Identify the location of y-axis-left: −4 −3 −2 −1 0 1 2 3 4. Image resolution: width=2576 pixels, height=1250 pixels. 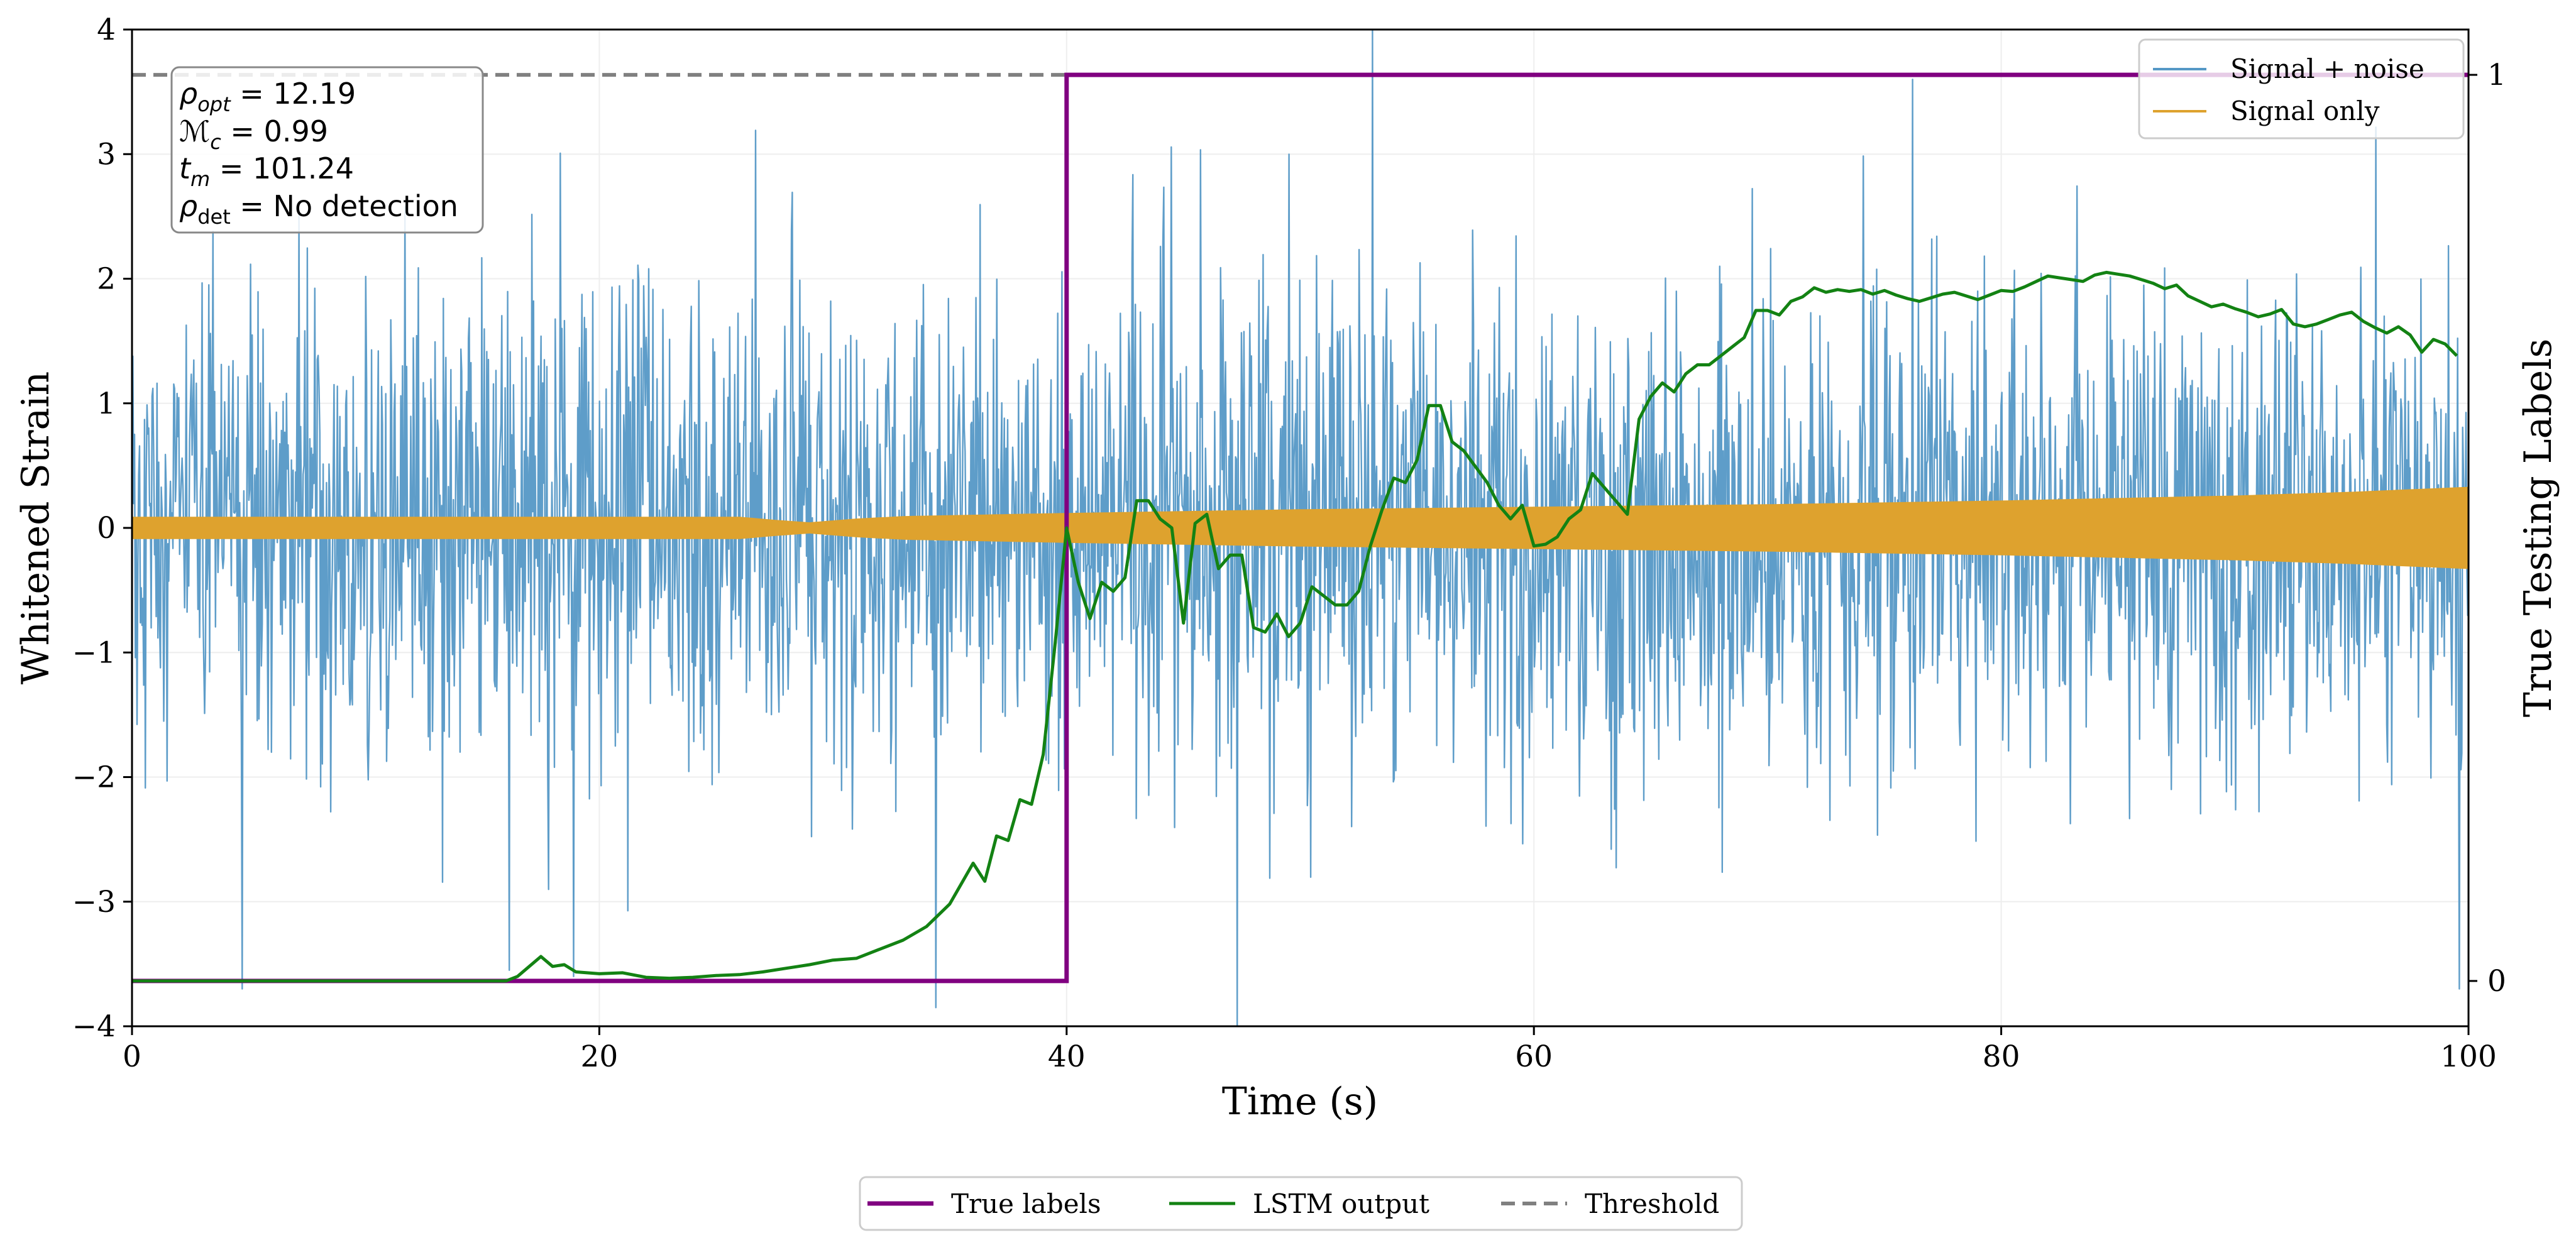
(102, 528).